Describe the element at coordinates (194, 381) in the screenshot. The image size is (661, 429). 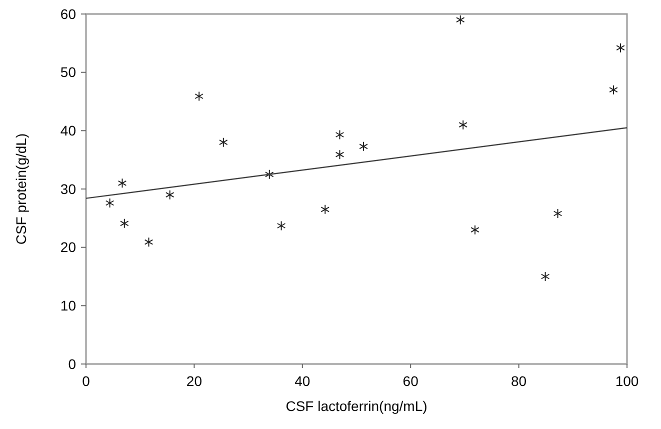
I see `x-tick-label: 20` at that location.